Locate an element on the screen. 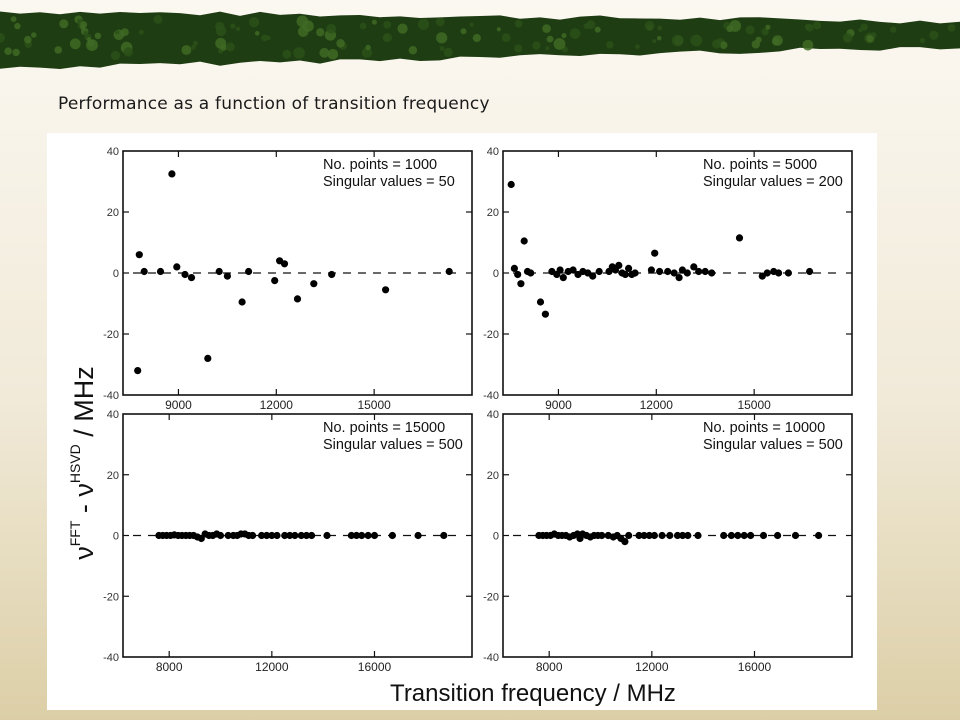 The width and height of the screenshot is (960, 720). y-axis-unit: / MHz is located at coordinates (84, 405).